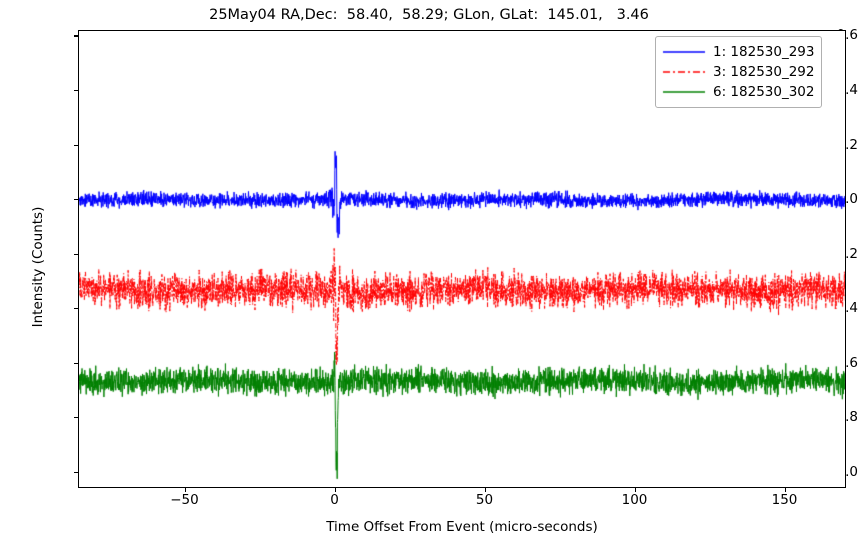 This screenshot has width=858, height=545. I want to click on x-tick-label: −50, so click(184, 500).